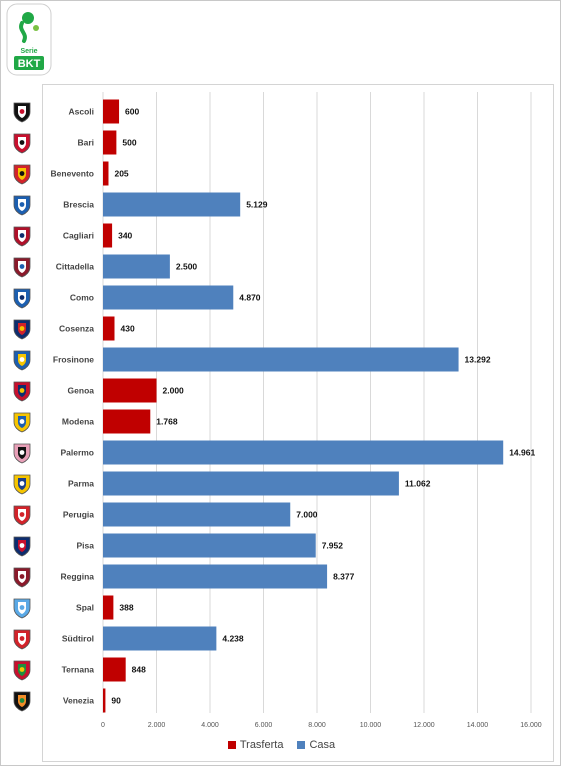  What do you see at coordinates (344, 577) in the screenshot?
I see `value-label: 8.377` at bounding box center [344, 577].